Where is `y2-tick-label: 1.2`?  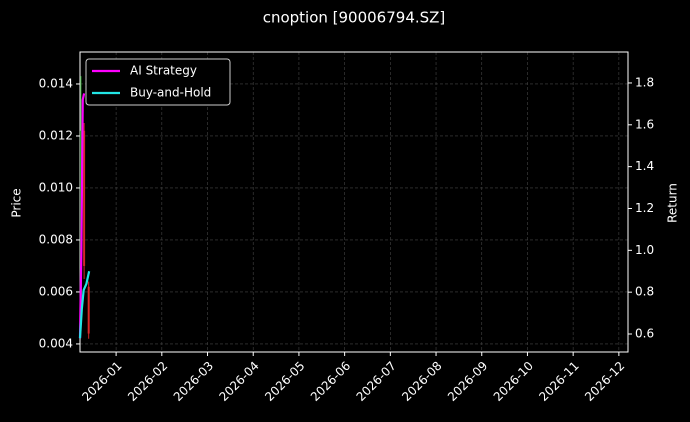 y2-tick-label: 1.2 is located at coordinates (644, 208).